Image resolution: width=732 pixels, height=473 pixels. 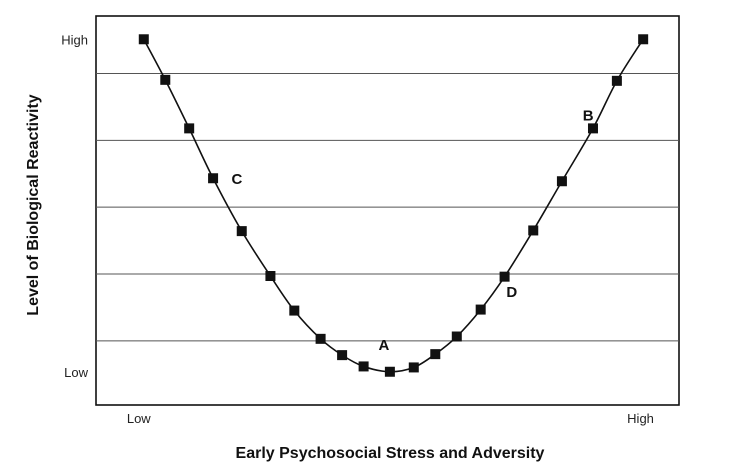 What do you see at coordinates (139, 418) in the screenshot?
I see `x-tick-label-low: Low` at bounding box center [139, 418].